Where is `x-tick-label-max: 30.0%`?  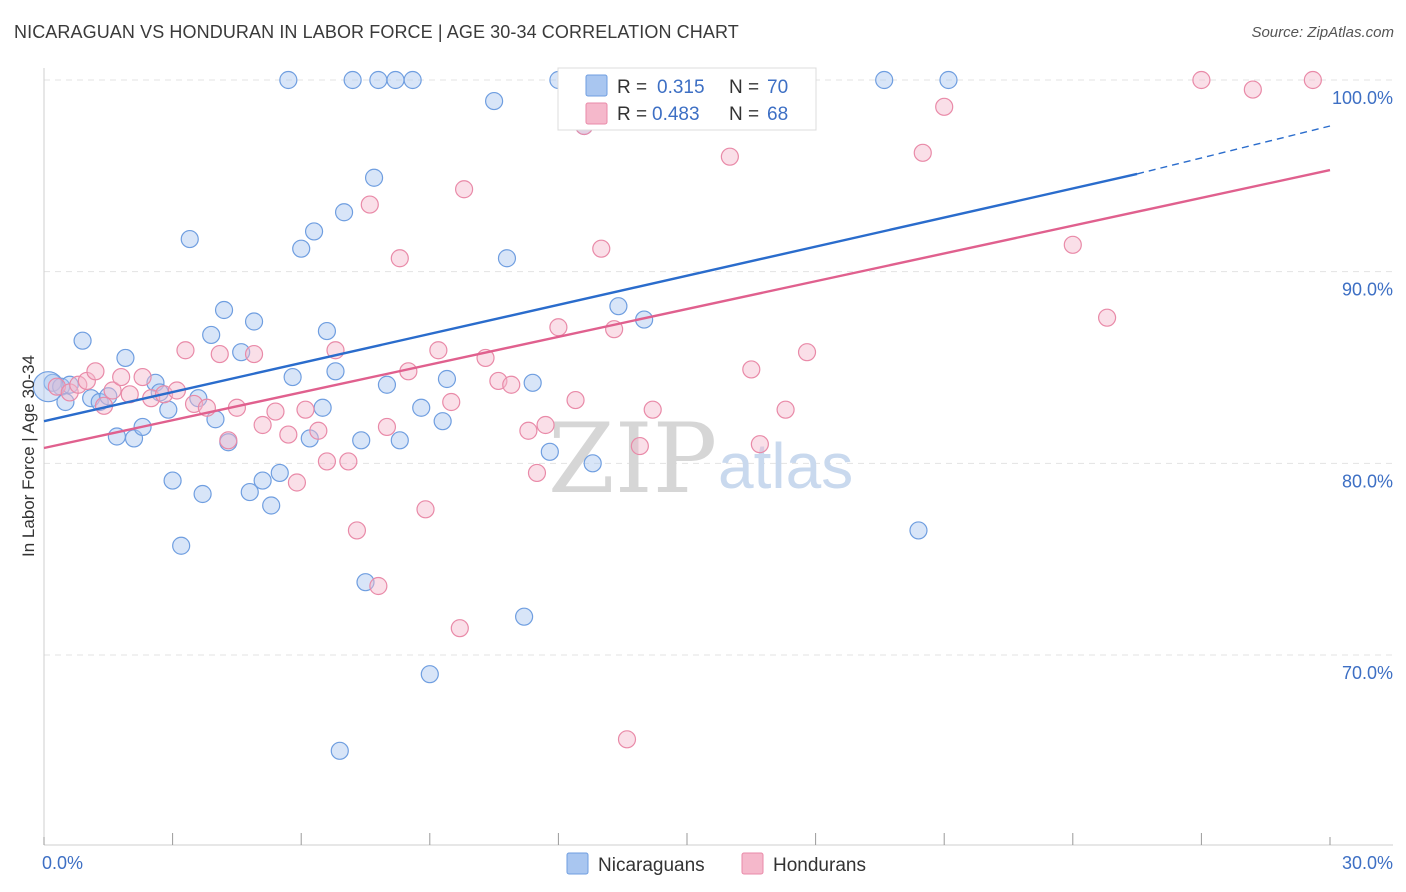
x-tick-label-max: 30.0% is located at coordinates (1367, 863).